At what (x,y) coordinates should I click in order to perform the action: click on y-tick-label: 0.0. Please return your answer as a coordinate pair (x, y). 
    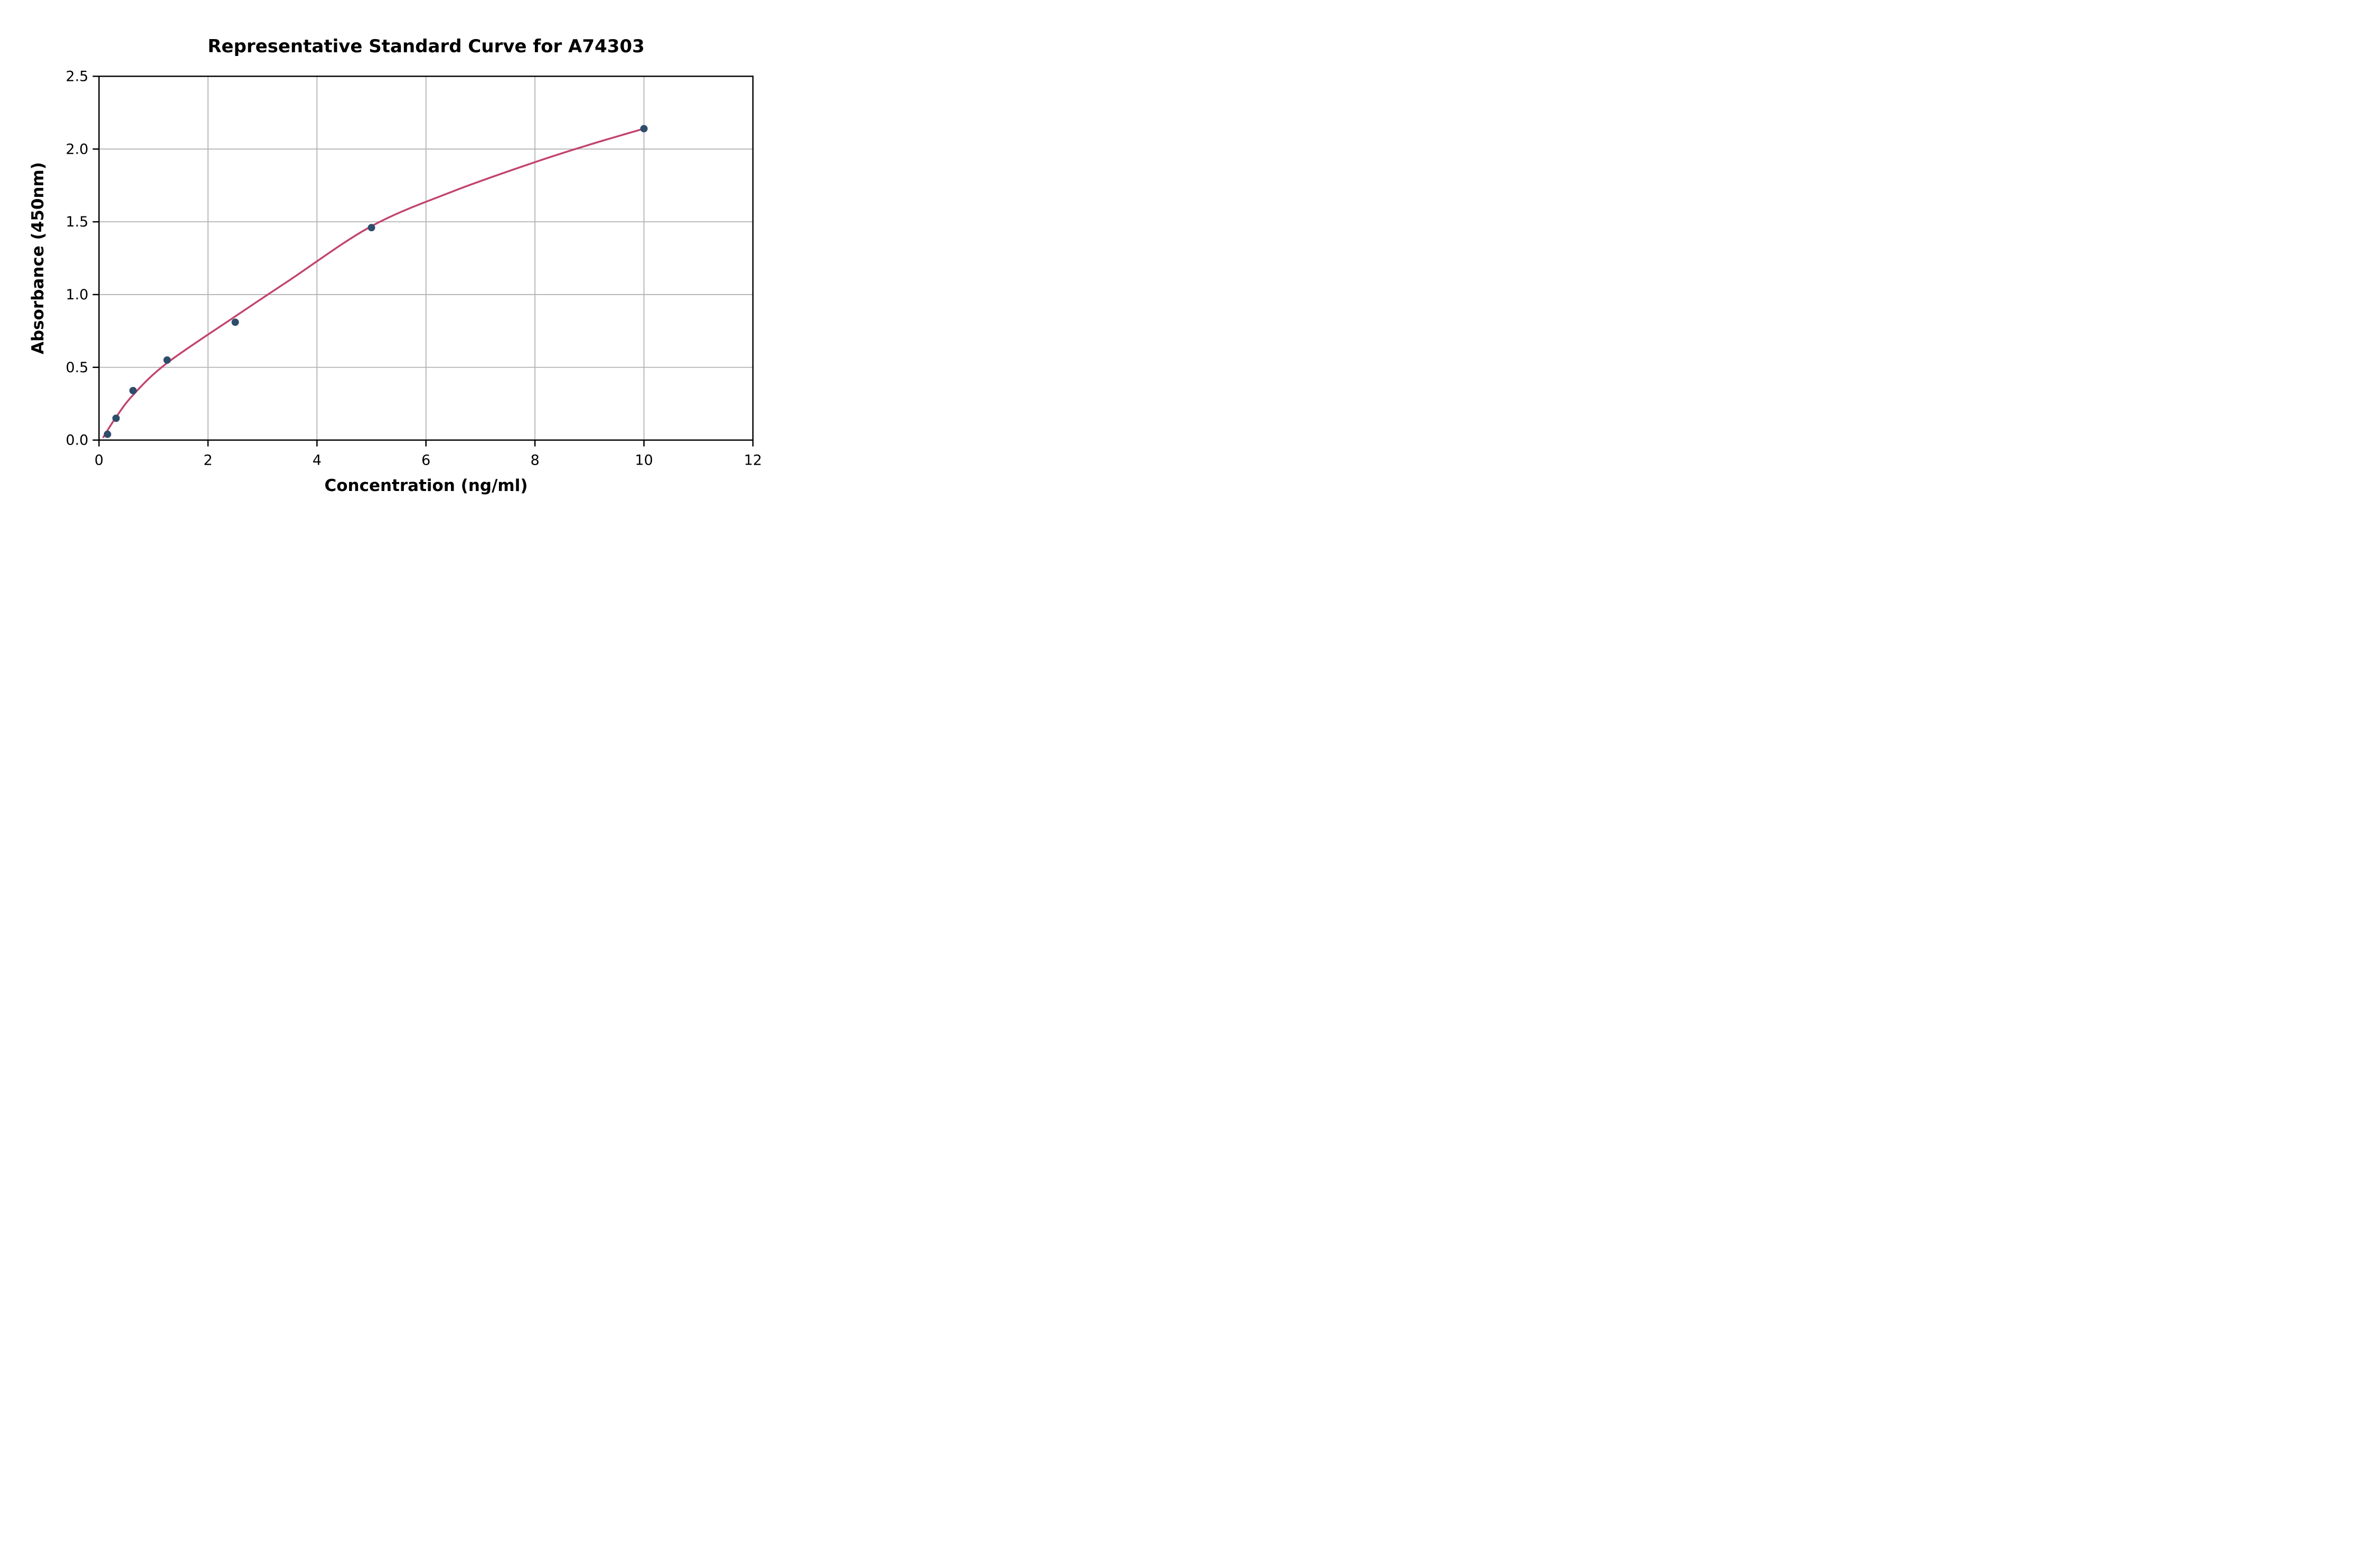
    Looking at the image, I should click on (77, 440).